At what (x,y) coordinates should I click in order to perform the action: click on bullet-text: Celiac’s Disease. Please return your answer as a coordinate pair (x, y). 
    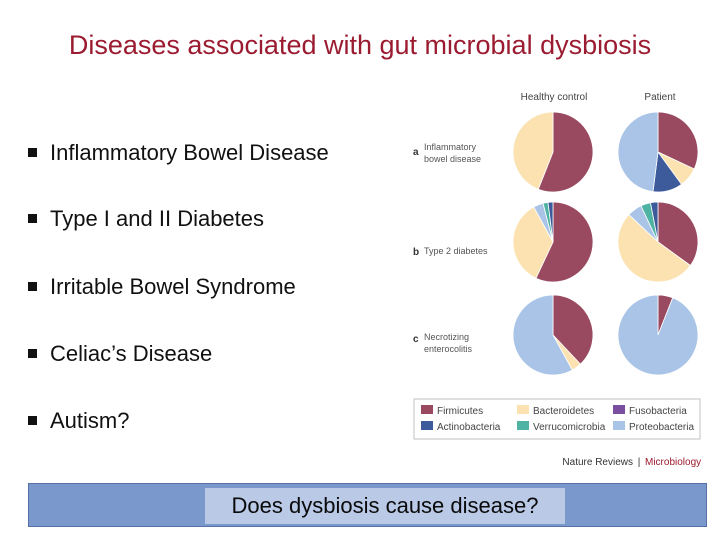
    Looking at the image, I should click on (131, 353).